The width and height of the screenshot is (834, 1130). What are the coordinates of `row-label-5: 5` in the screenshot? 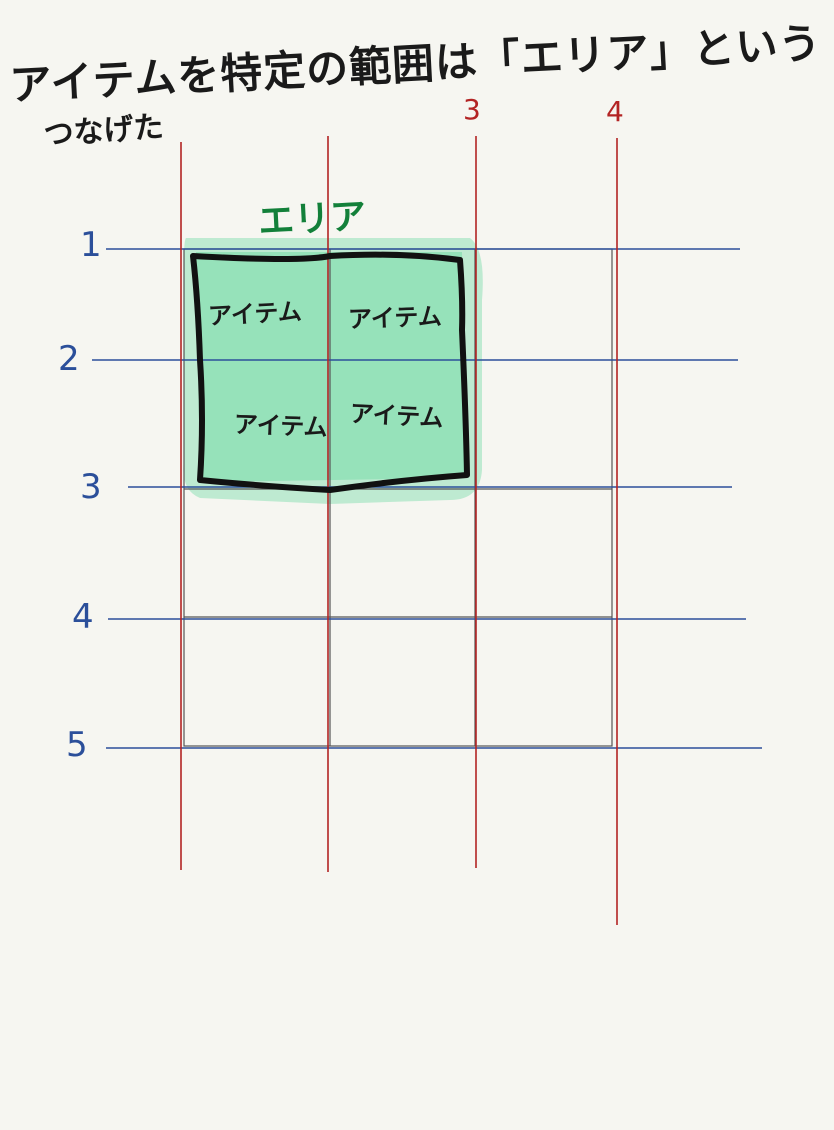 It's located at (77, 745).